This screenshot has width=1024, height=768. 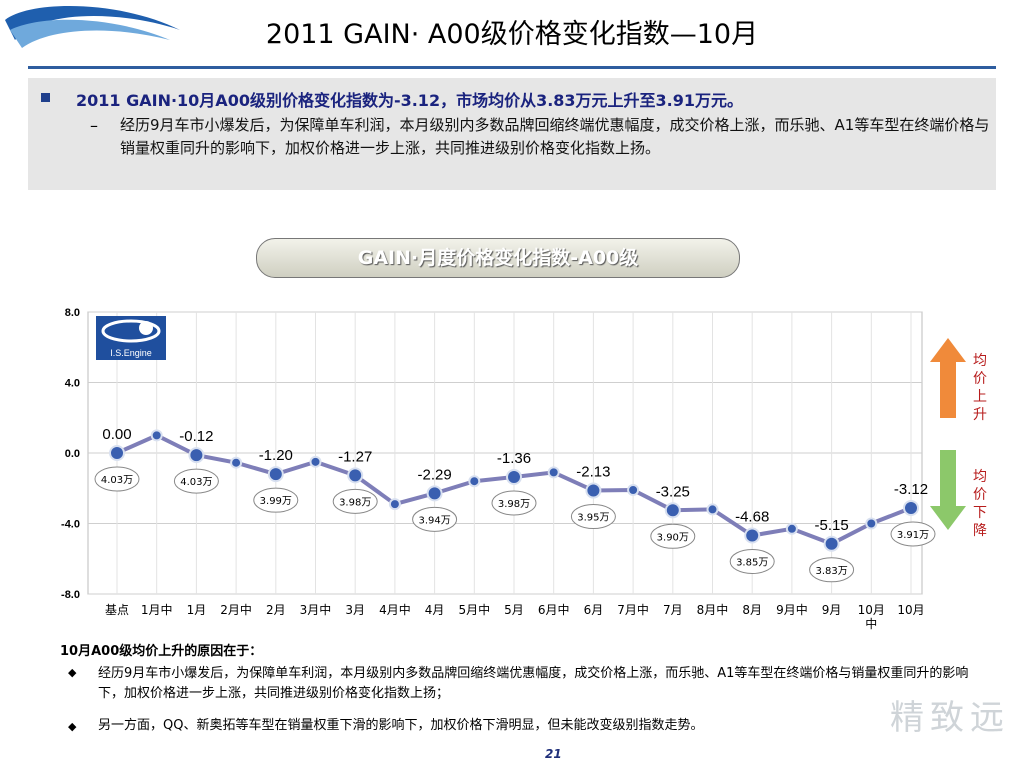 What do you see at coordinates (948, 490) in the screenshot?
I see `arrow-down-icon` at bounding box center [948, 490].